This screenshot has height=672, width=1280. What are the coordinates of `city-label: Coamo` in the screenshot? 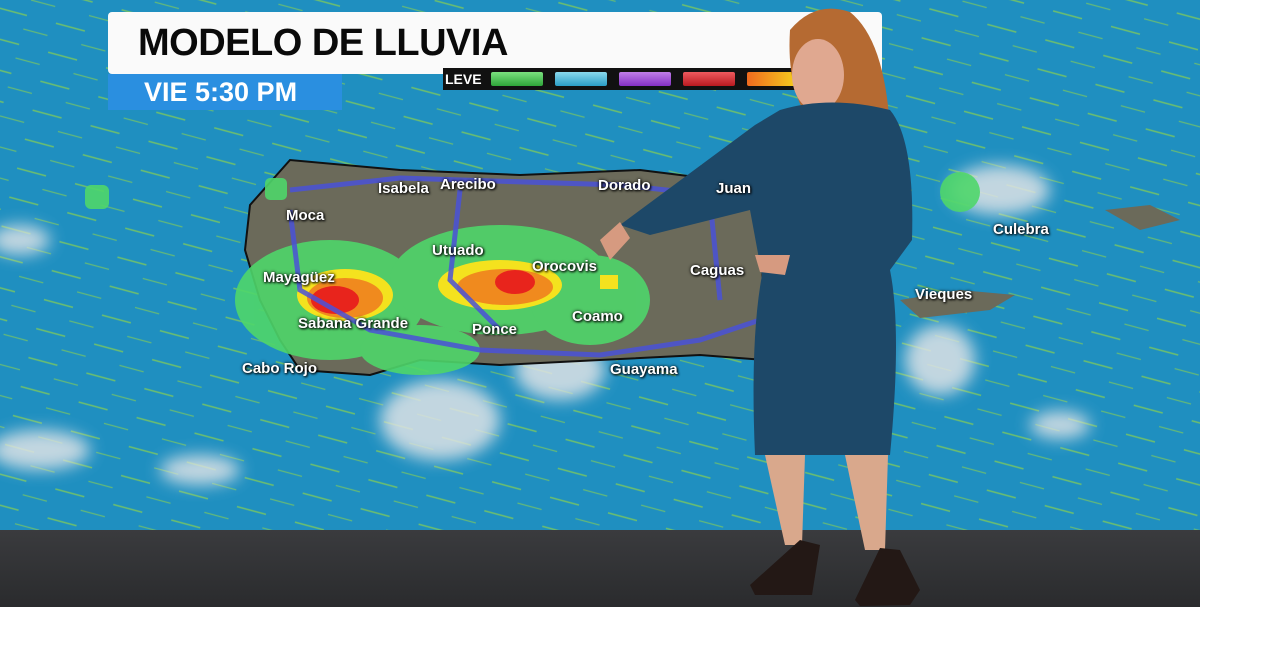 It's located at (597, 316).